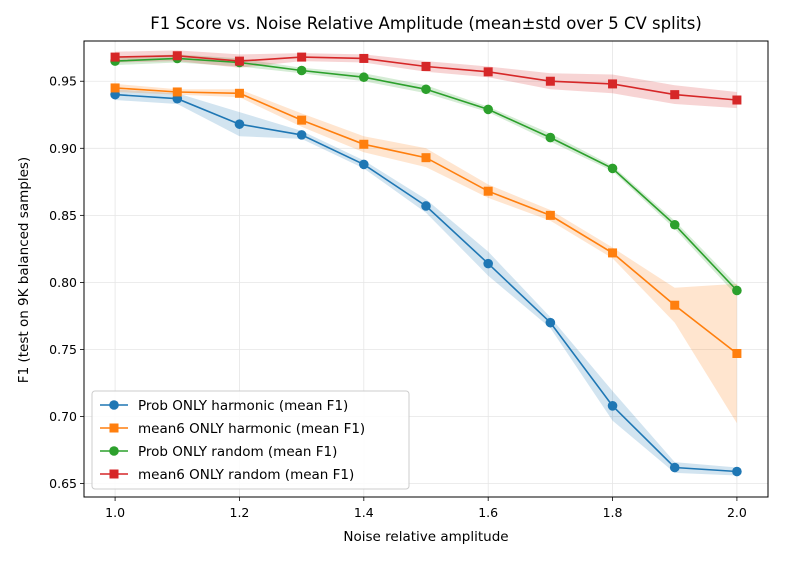 The image size is (785, 561). I want to click on x-tick-label: 1.6, so click(488, 512).